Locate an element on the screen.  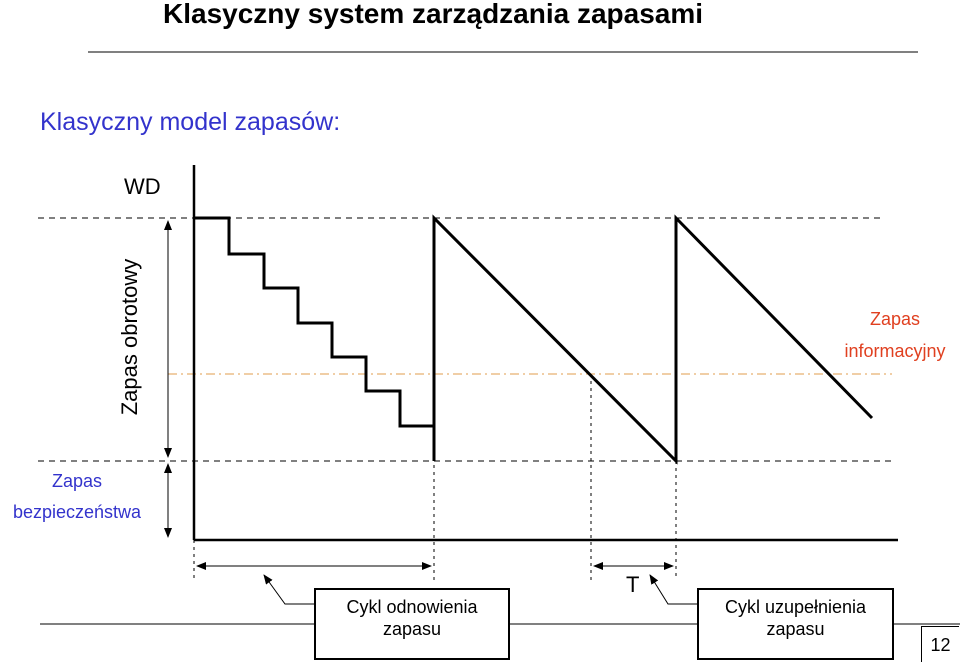
page-number: 12 is located at coordinates (940, 644).